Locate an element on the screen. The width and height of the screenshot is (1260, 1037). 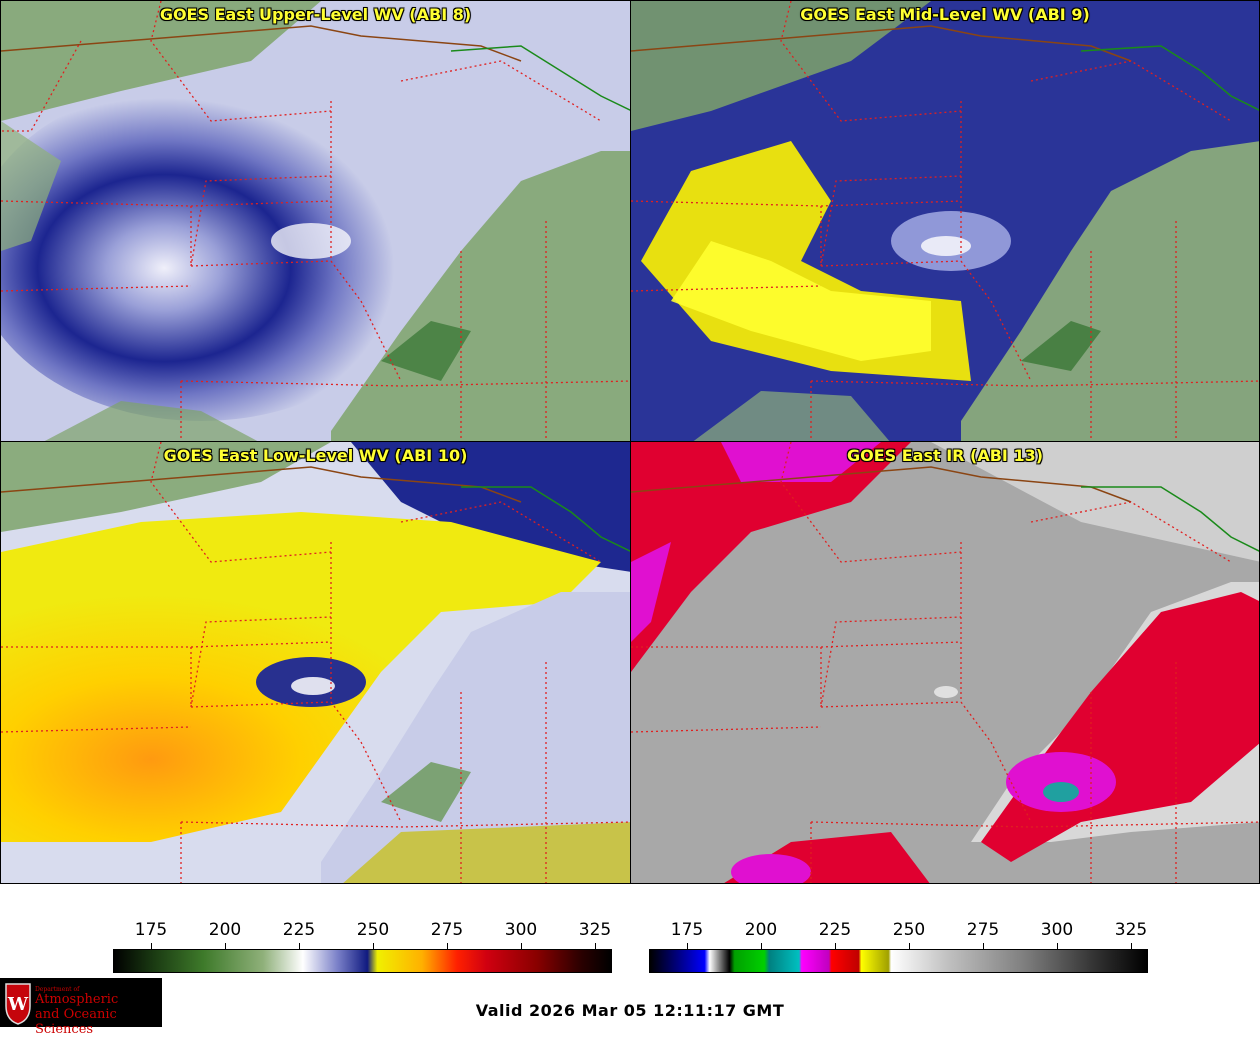
panel-title-mid-level-wv: GOES East Mid-Level WV (ABI 9) is located at coordinates (945, 14).